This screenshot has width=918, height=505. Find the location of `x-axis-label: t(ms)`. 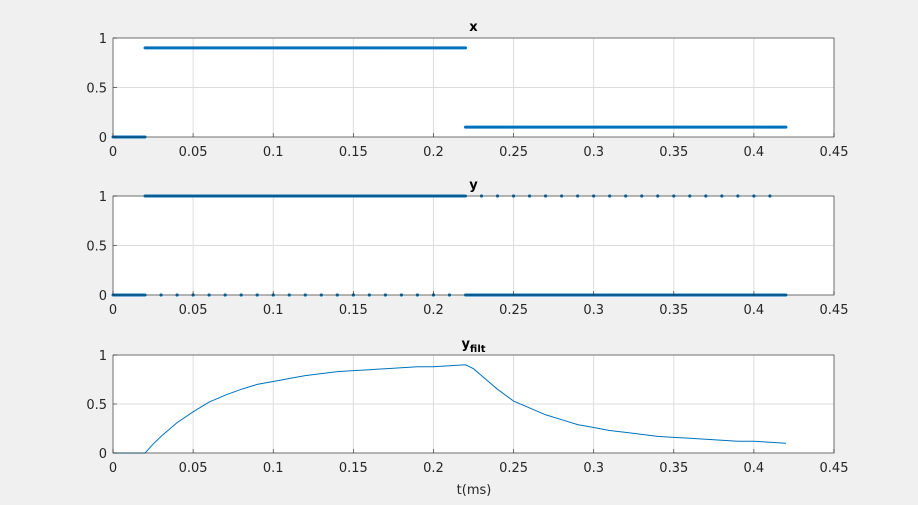

x-axis-label: t(ms) is located at coordinates (474, 490).